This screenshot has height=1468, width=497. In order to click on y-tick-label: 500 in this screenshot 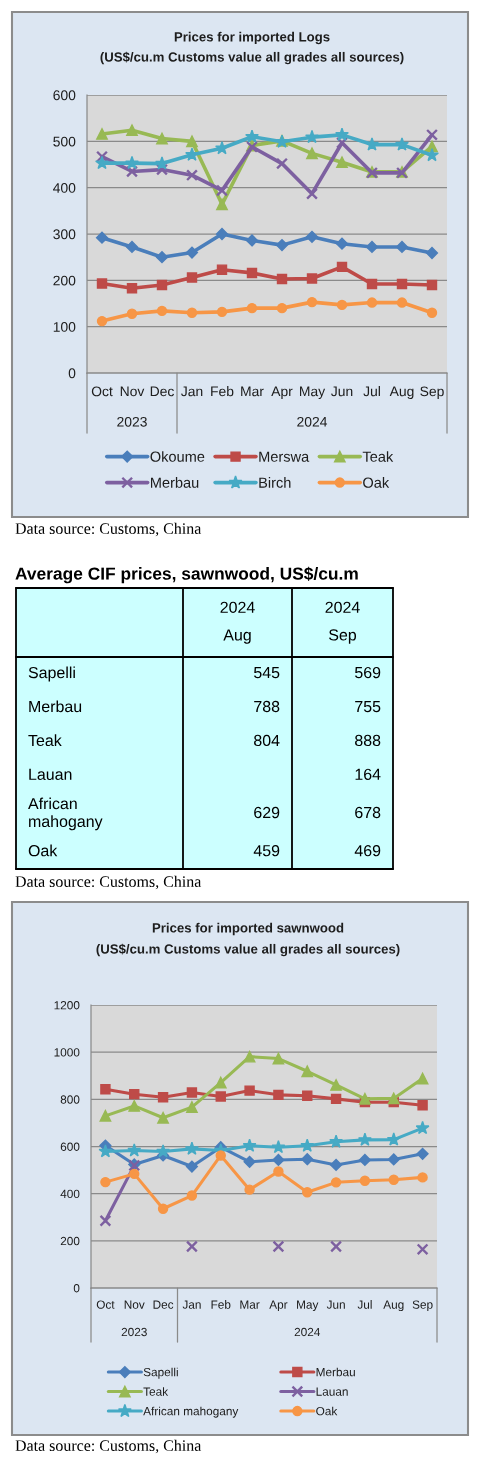, I will do `click(64, 141)`.